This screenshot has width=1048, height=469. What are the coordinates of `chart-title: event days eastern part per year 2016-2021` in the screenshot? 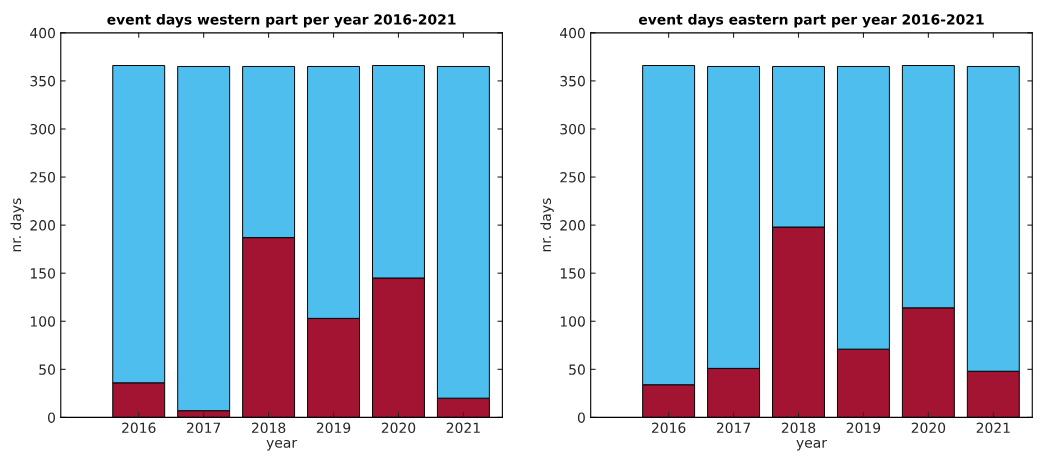 It's located at (811, 20).